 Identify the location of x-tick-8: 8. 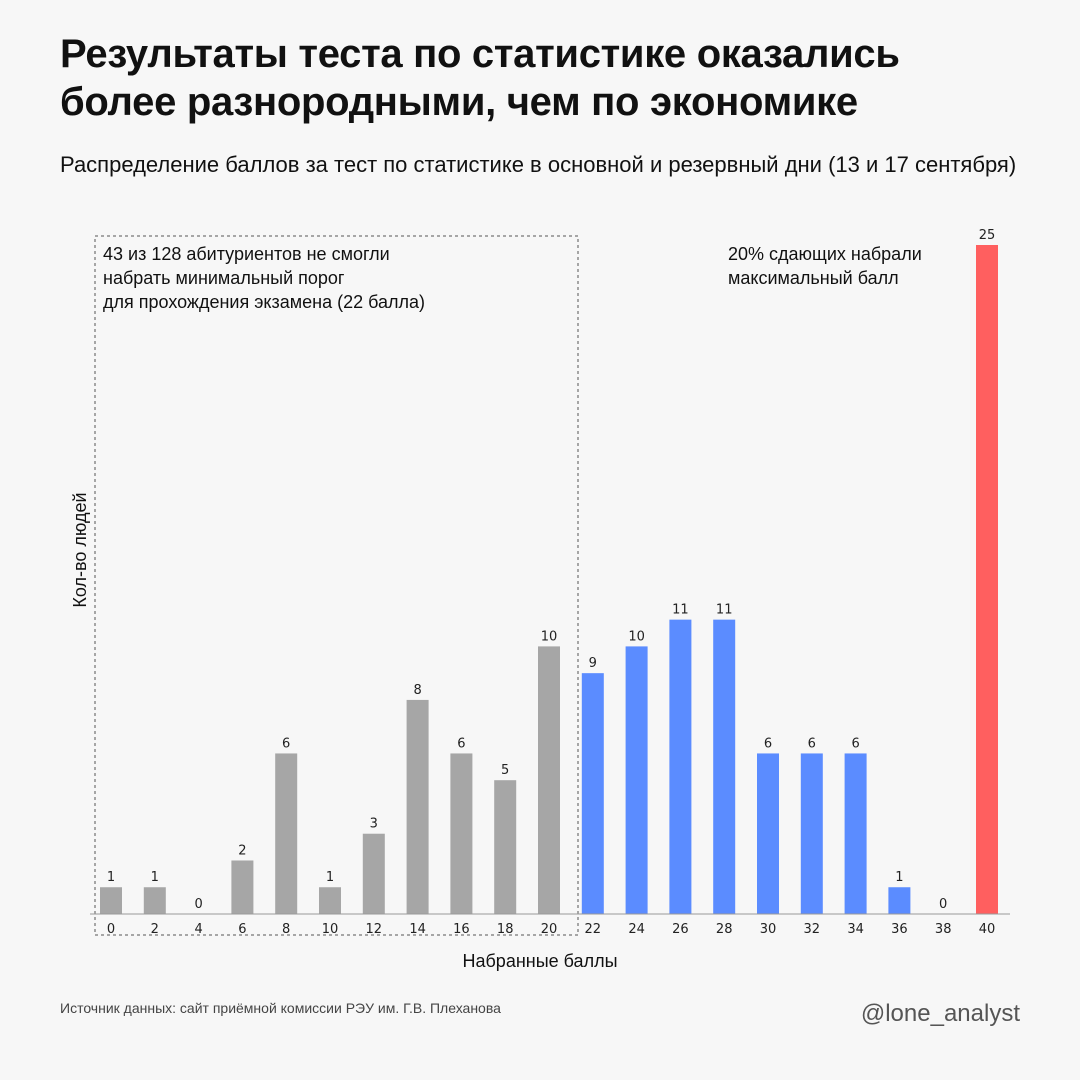
(286, 929).